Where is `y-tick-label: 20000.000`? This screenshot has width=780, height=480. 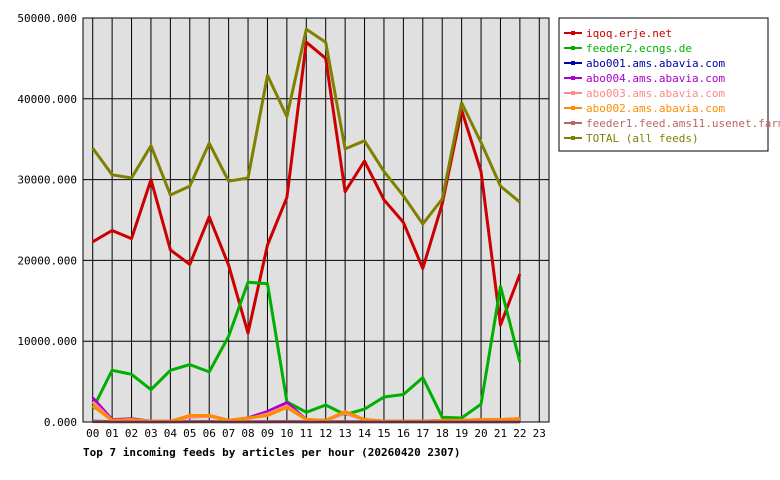
y-tick-label: 20000.000 is located at coordinates (47, 260).